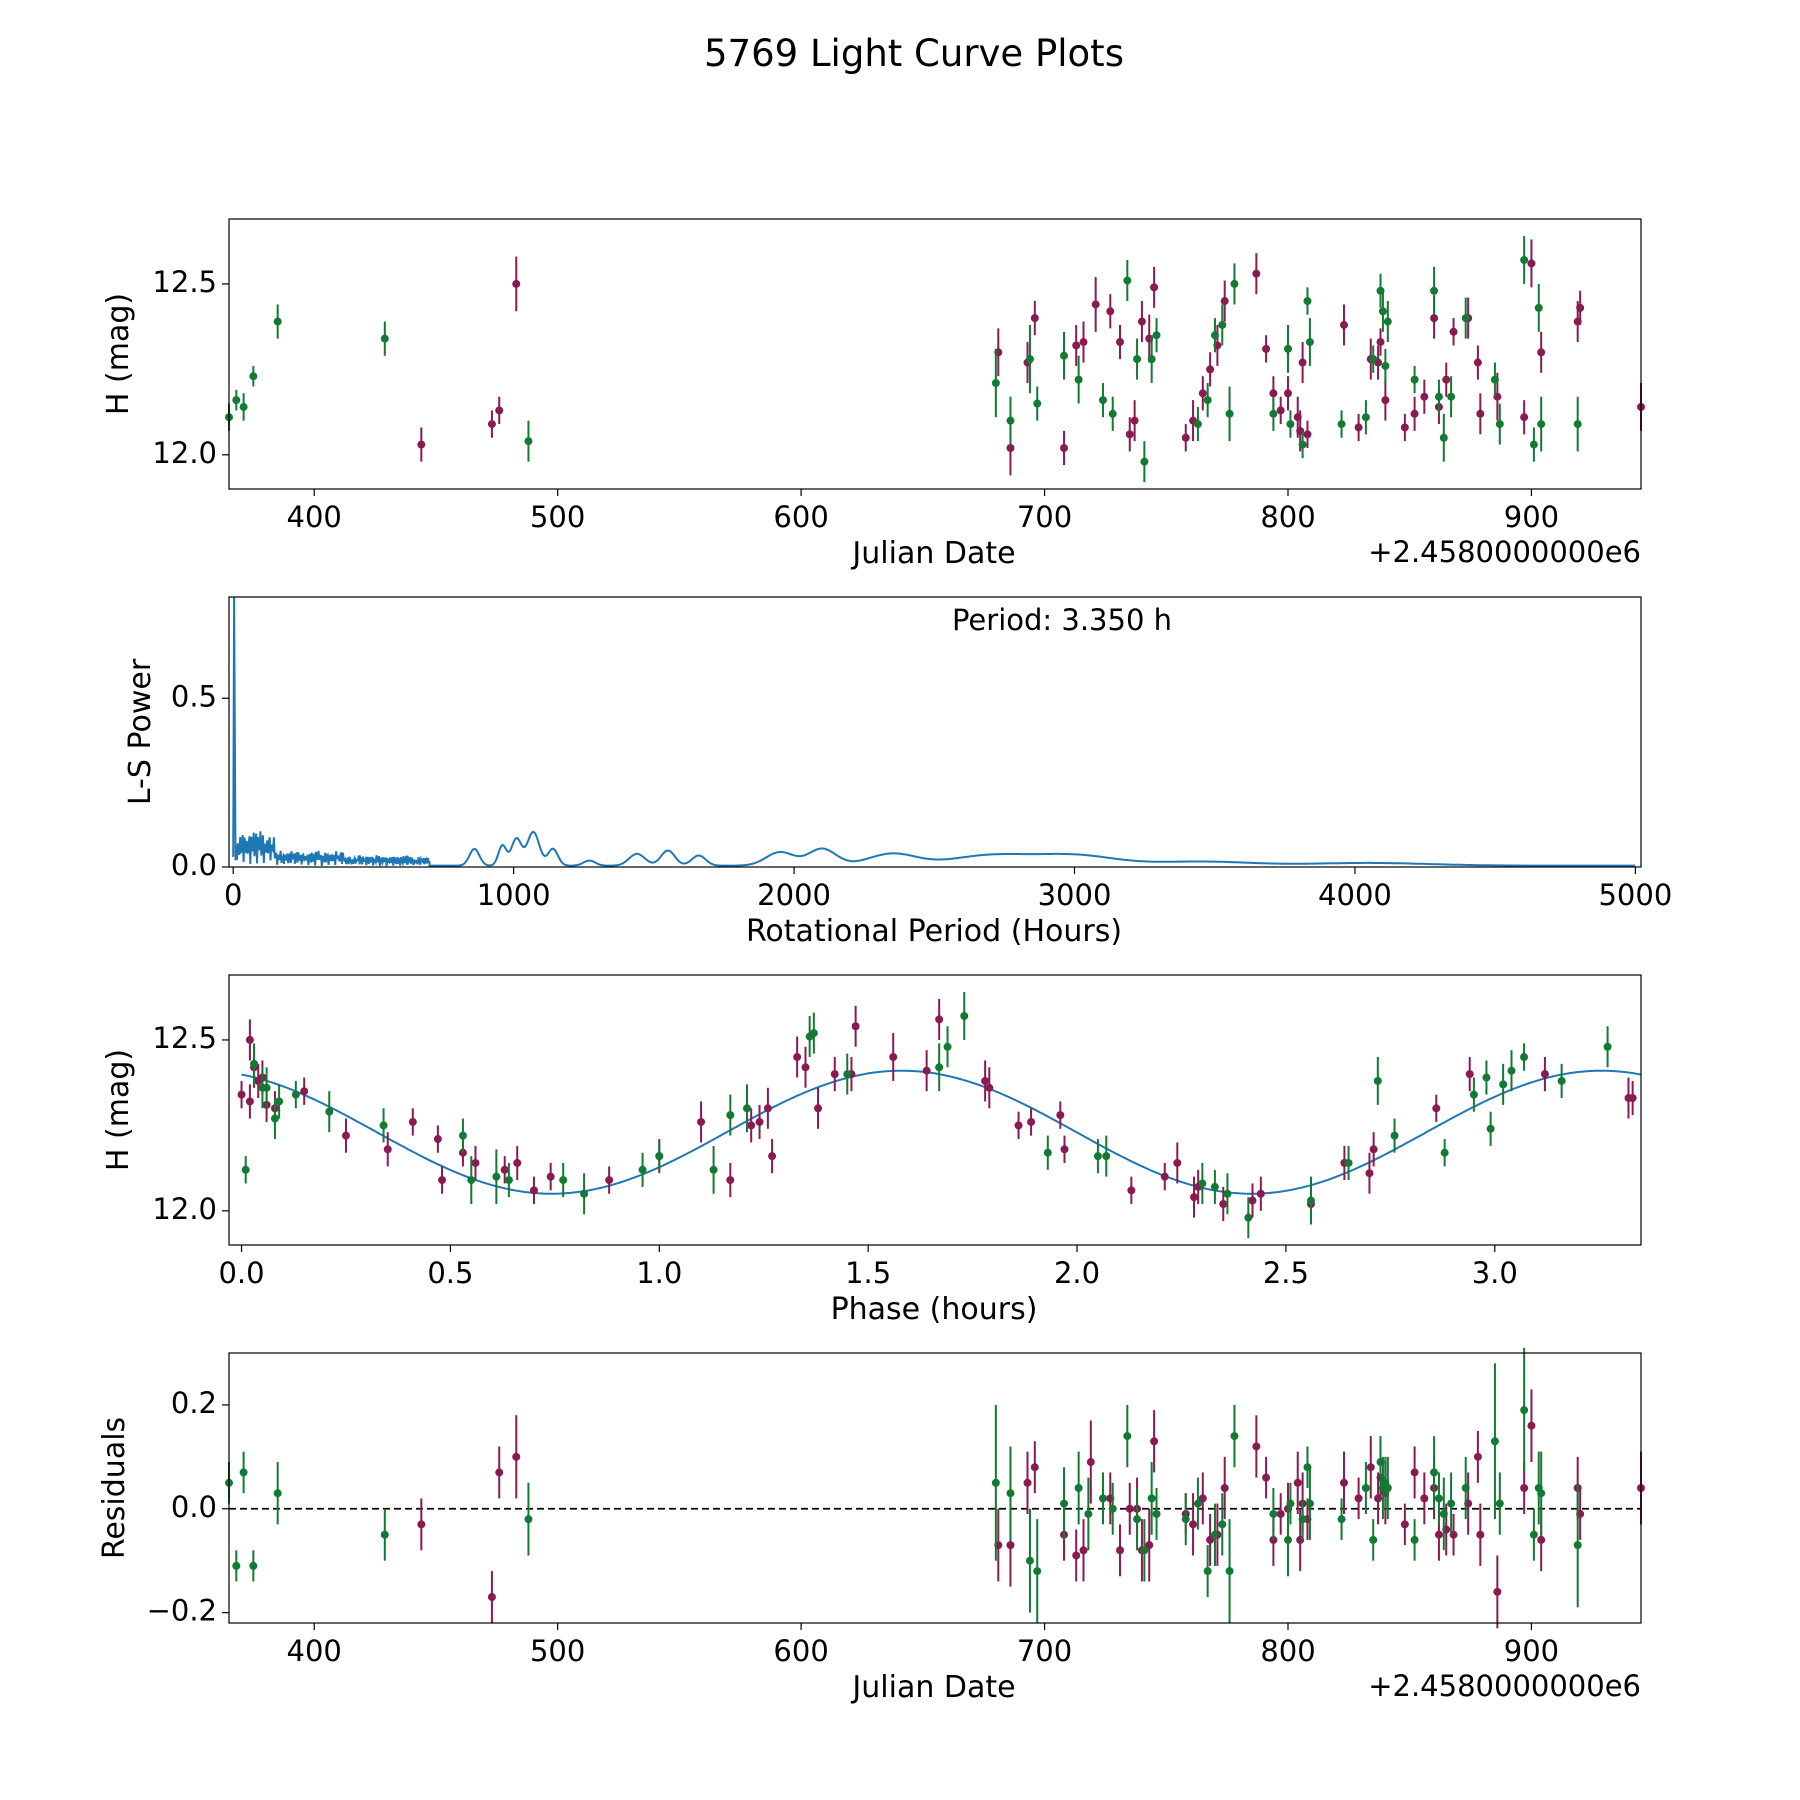 The width and height of the screenshot is (1800, 1800). Describe the element at coordinates (834, 1155) in the screenshot. I see `phase-ticks: 0.0 0.5 1.0 1.5 2.0 2.5 3.0 12.0 12.5` at that location.